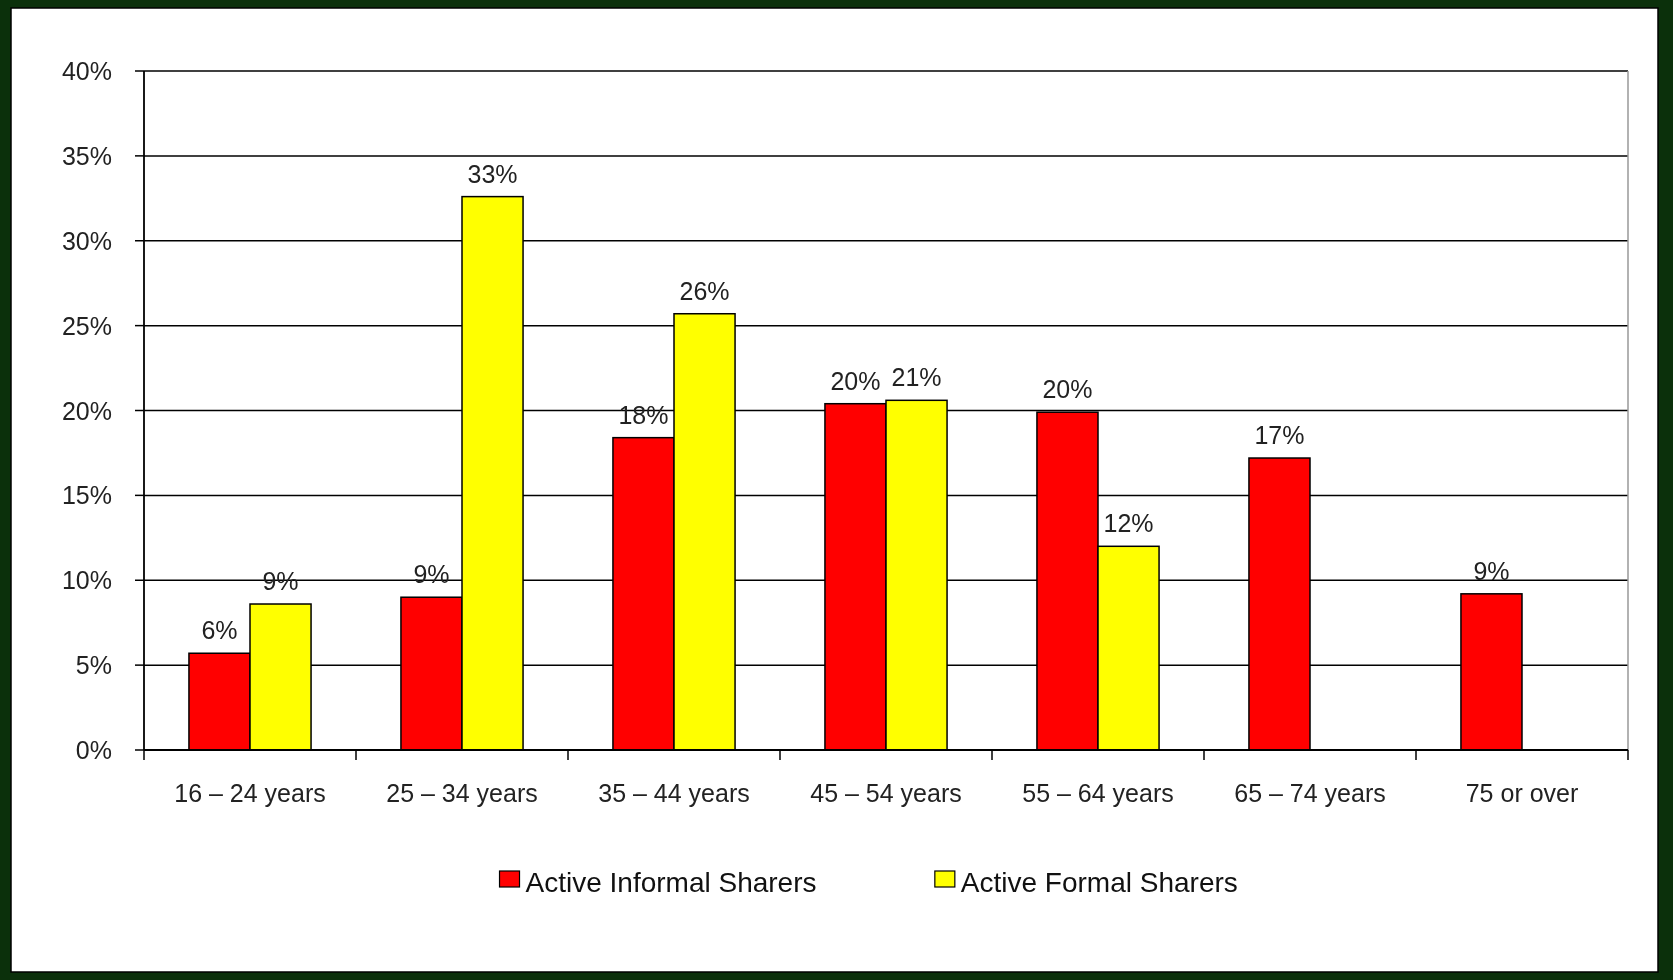 This screenshot has width=1673, height=980. I want to click on x-tick-label: 55 – 64 years, so click(1098, 793).